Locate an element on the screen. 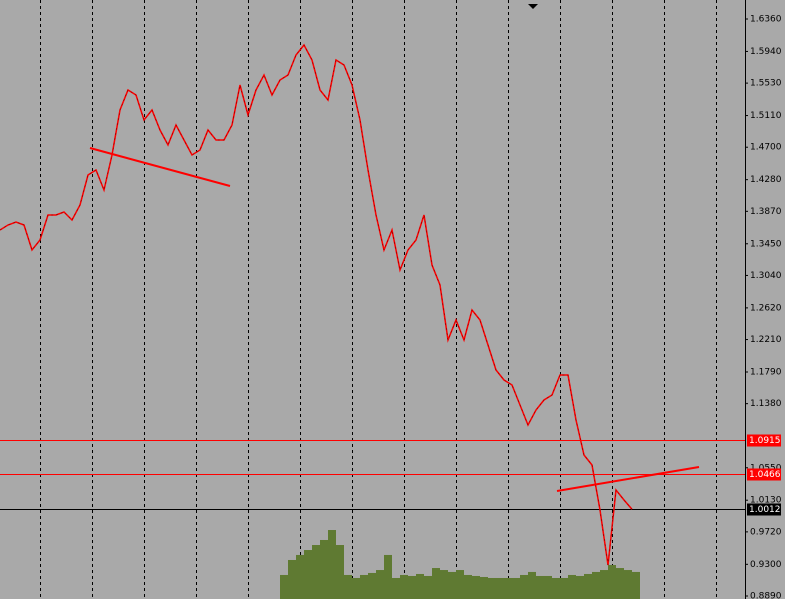 The height and width of the screenshot is (599, 785). y-tick-label: 1.2620 is located at coordinates (766, 308).